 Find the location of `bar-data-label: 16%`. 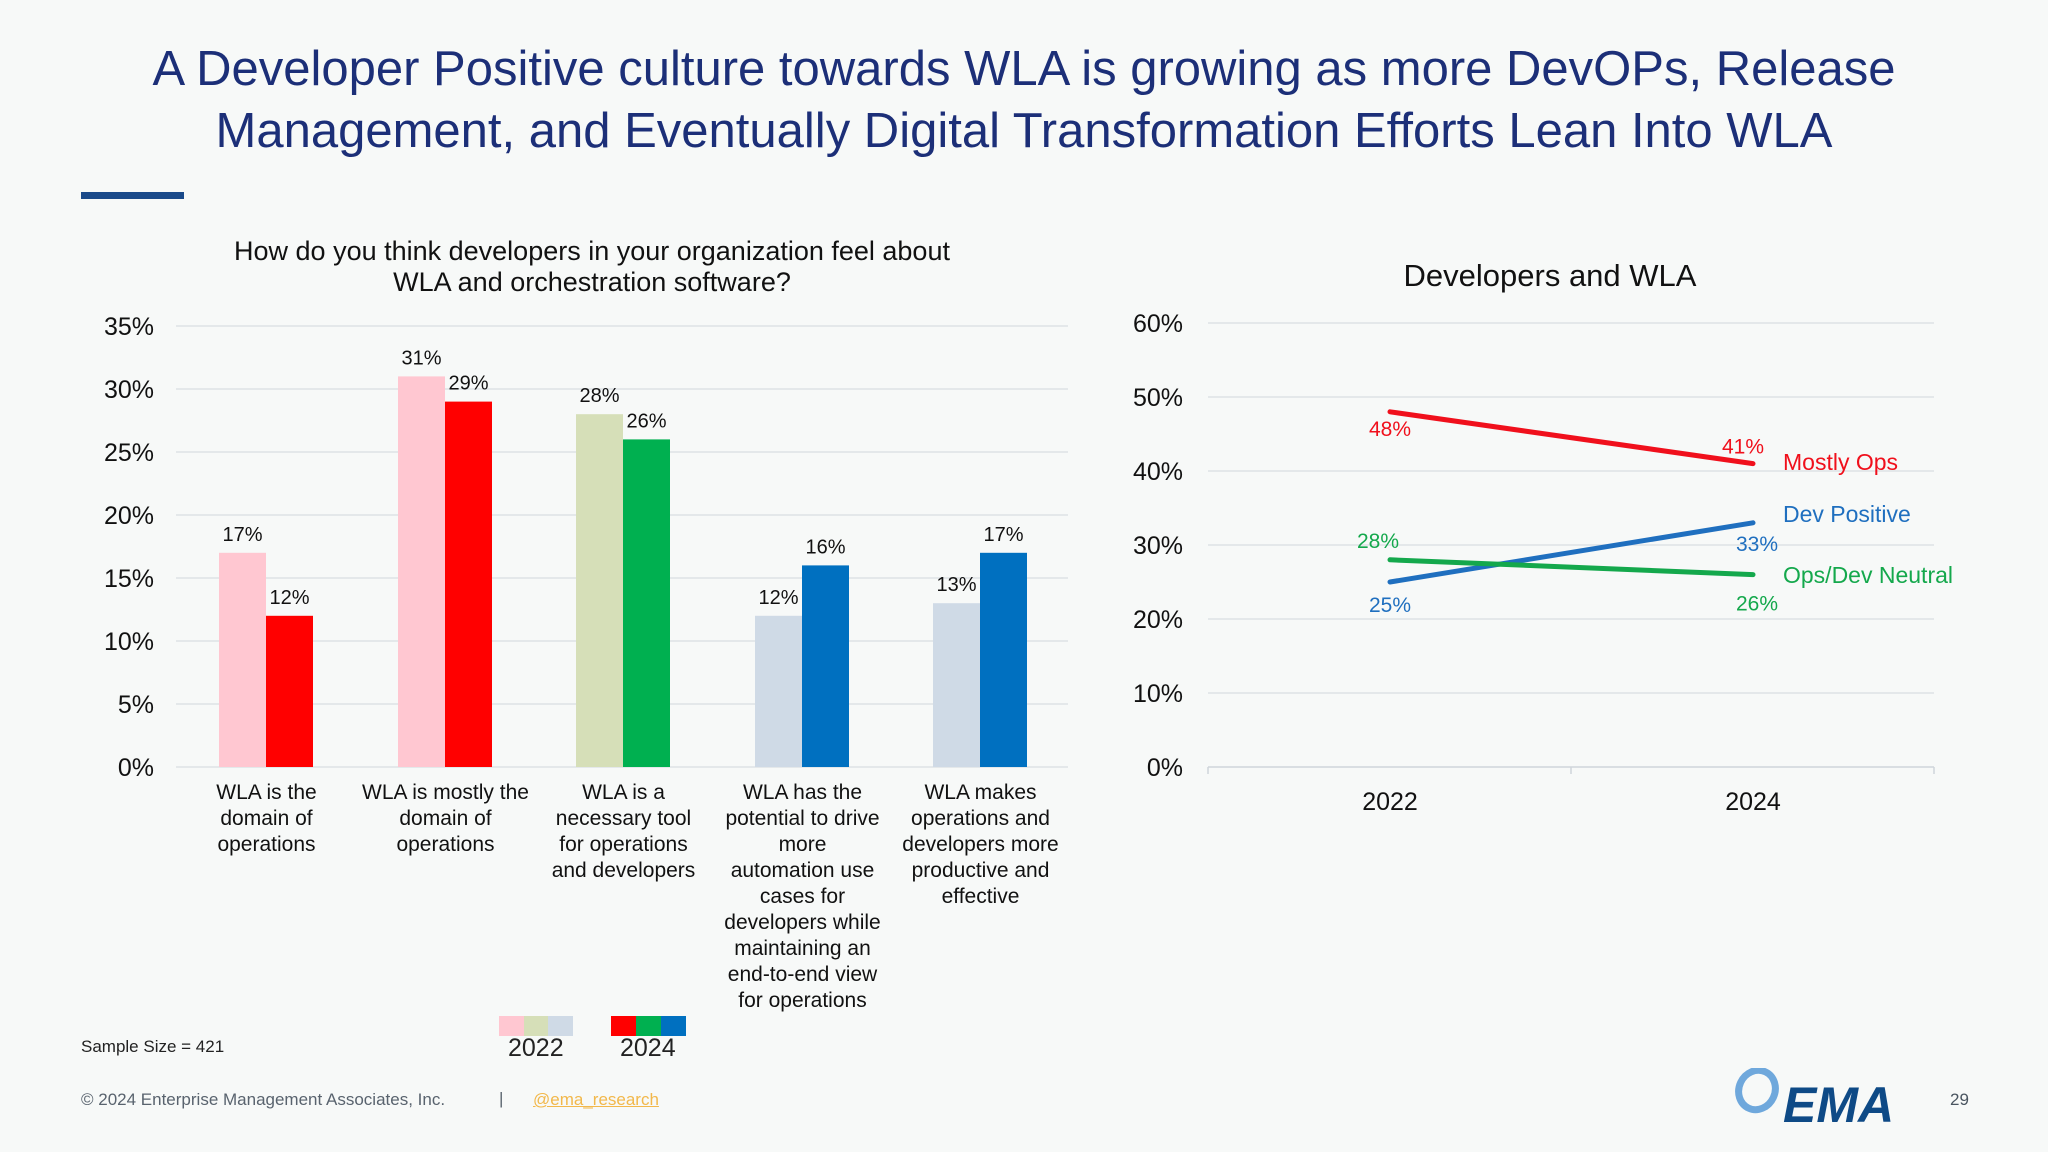

bar-data-label: 16% is located at coordinates (825, 547).